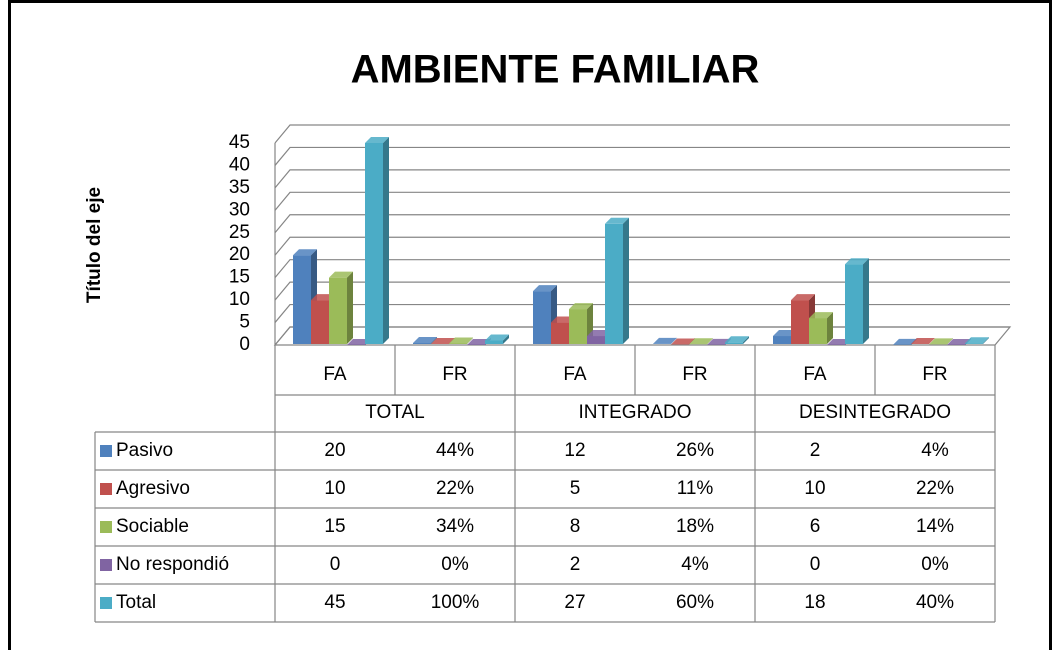 The image size is (1060, 650). What do you see at coordinates (455, 602) in the screenshot?
I see `table-cell: 100%` at bounding box center [455, 602].